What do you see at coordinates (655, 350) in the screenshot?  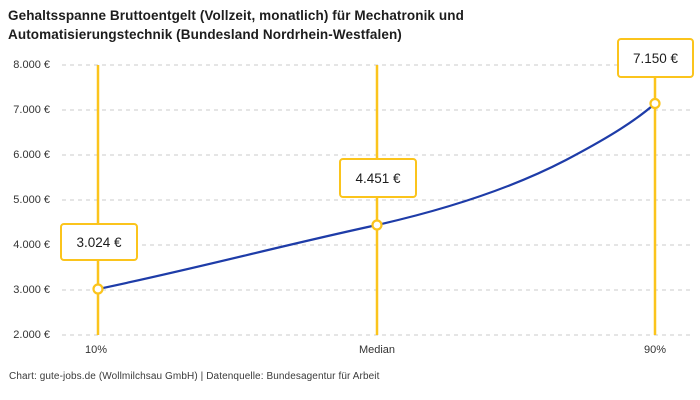 I see `x-tick-90: 90%` at bounding box center [655, 350].